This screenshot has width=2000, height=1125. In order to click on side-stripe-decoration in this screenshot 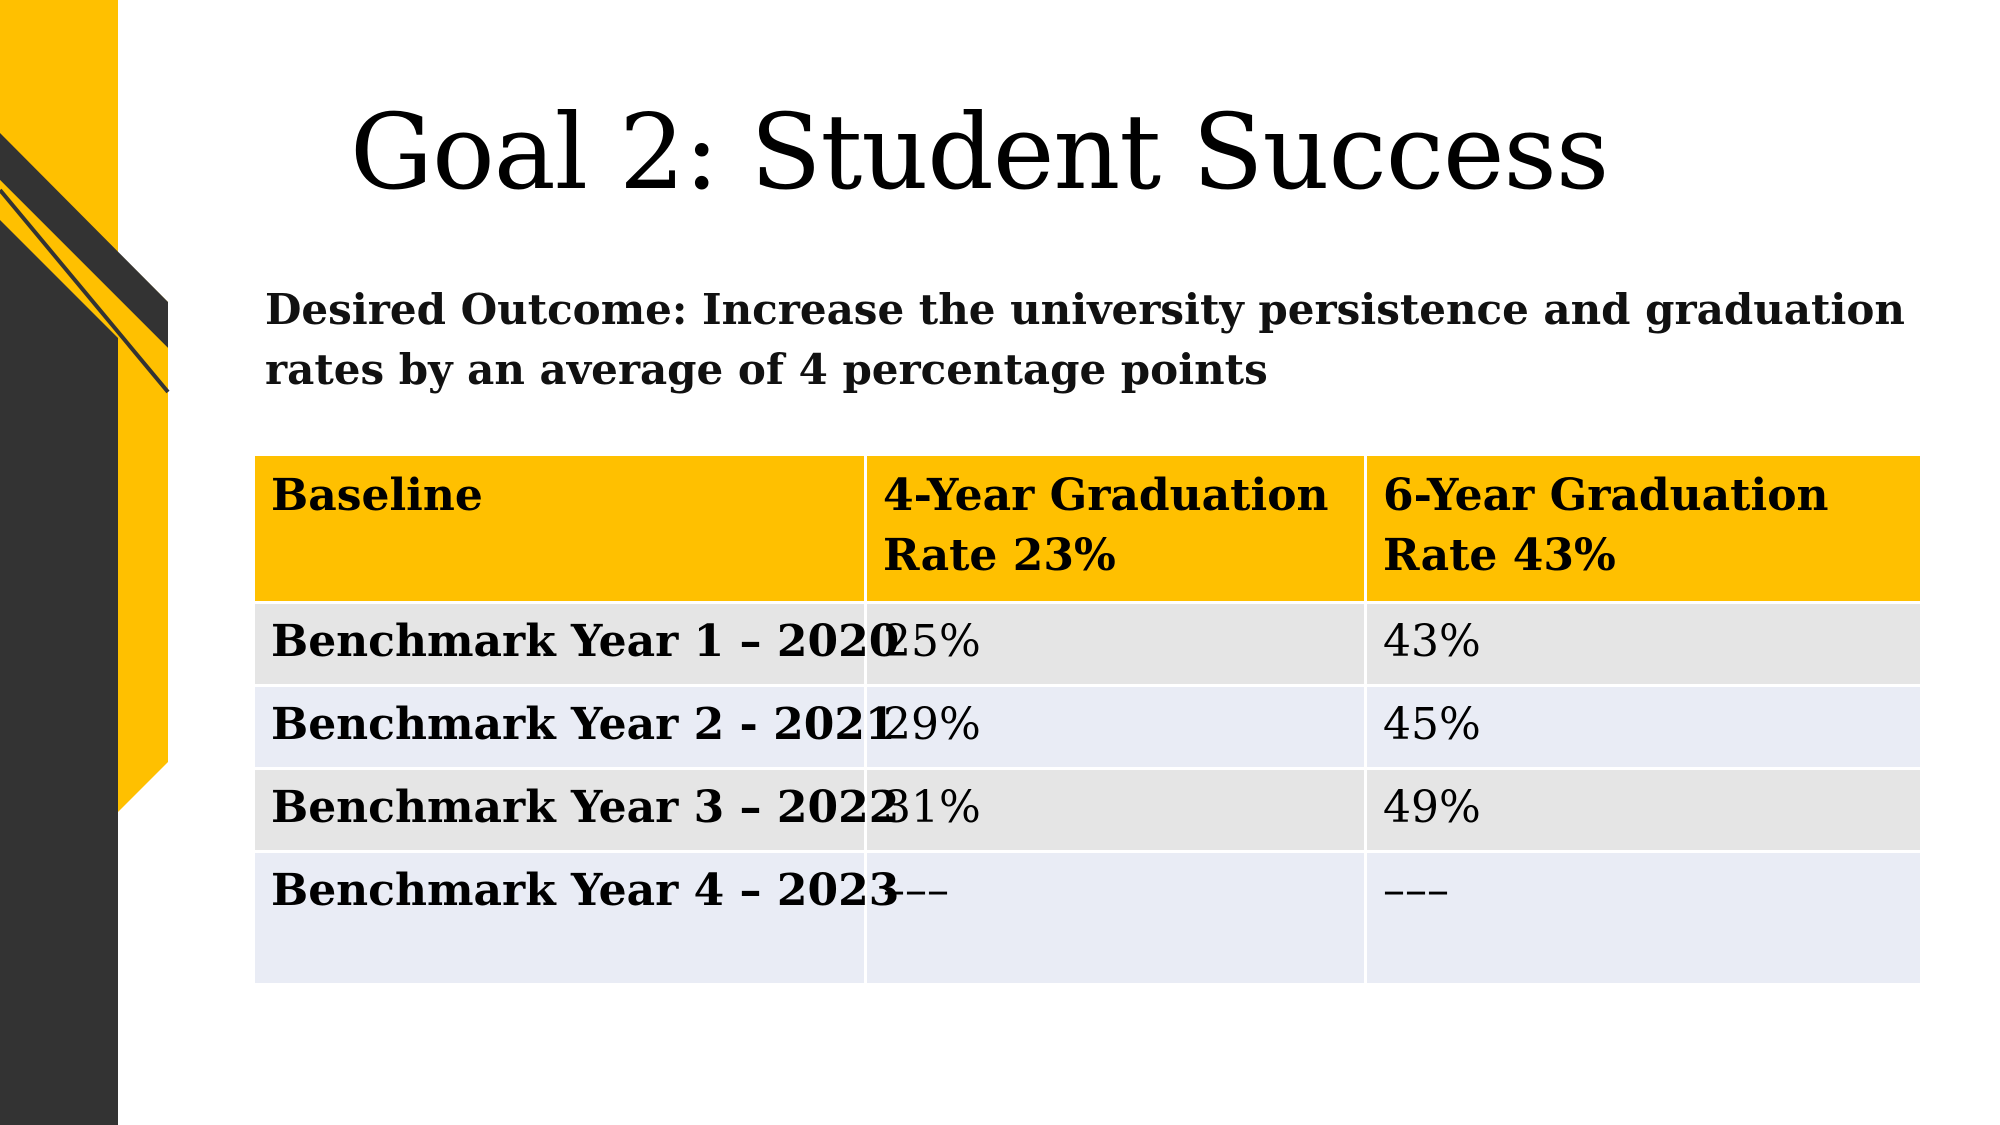, I will do `click(85, 562)`.